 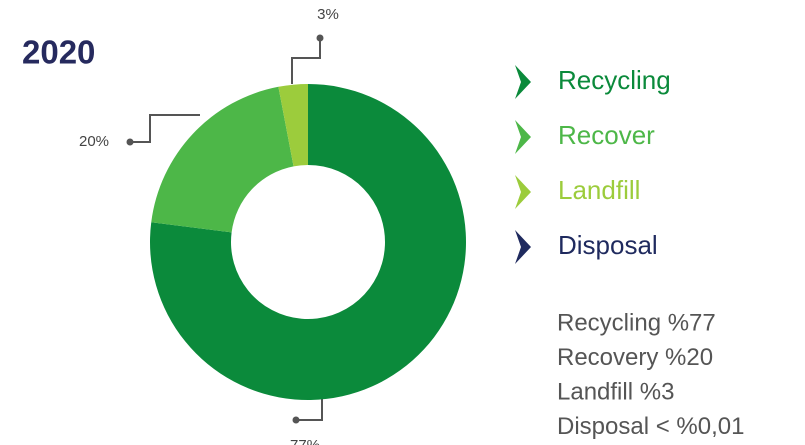 I want to click on legend-label: Recover, so click(x=606, y=135).